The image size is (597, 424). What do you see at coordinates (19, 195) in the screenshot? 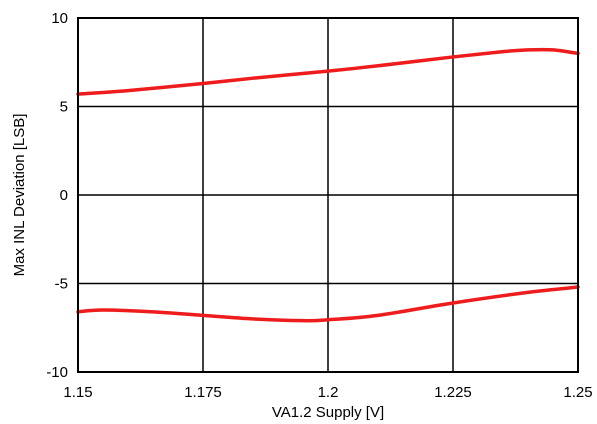
I see `y-axis-label: Max INL Deviation [LSB]` at bounding box center [19, 195].